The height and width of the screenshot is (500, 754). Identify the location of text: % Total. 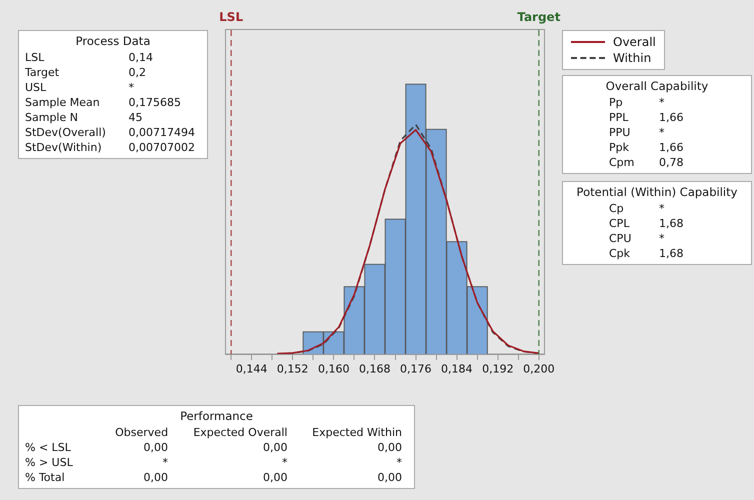
(45, 477).